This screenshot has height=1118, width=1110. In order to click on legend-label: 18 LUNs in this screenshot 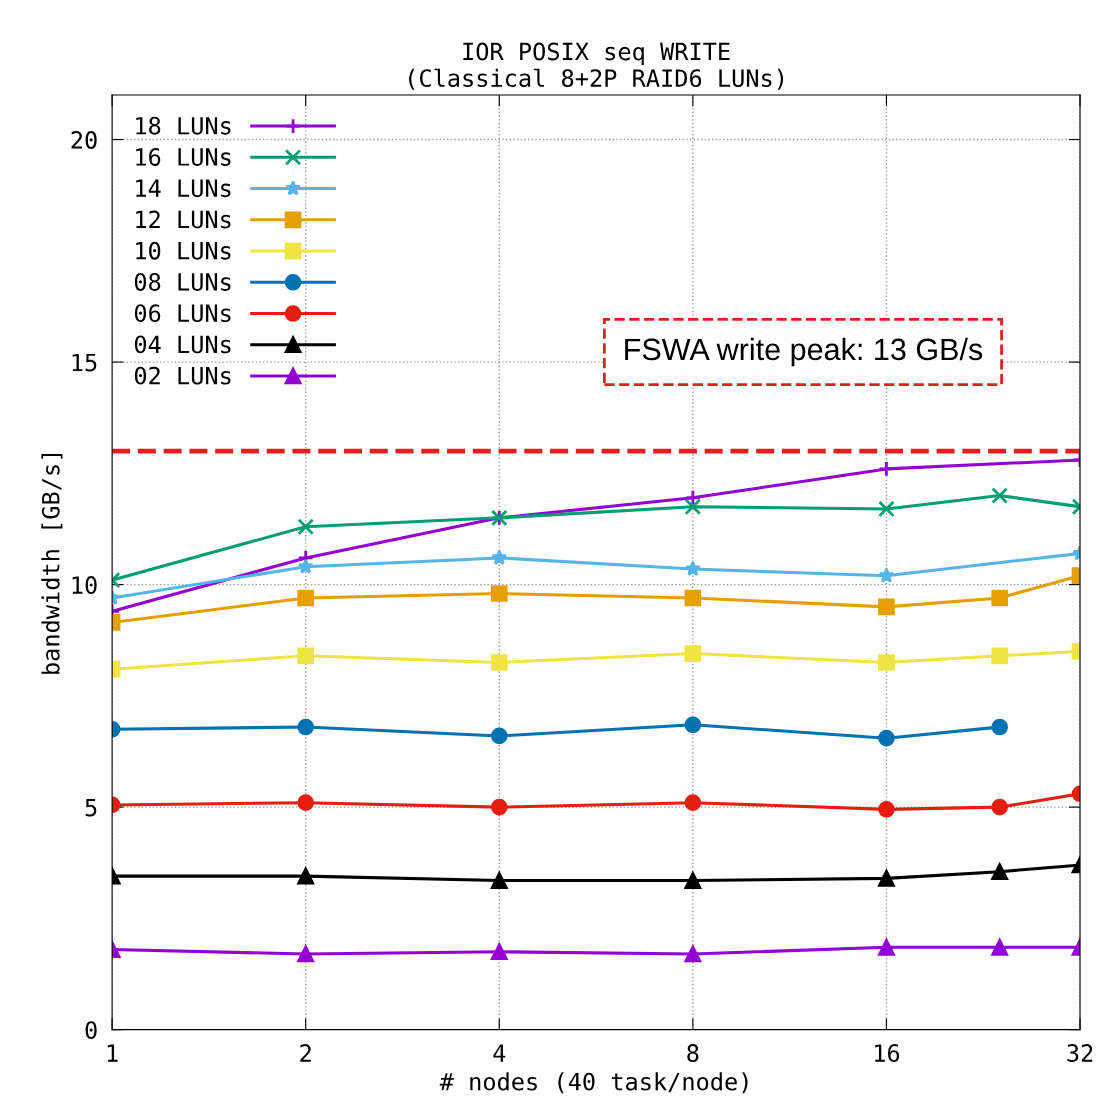, I will do `click(183, 125)`.